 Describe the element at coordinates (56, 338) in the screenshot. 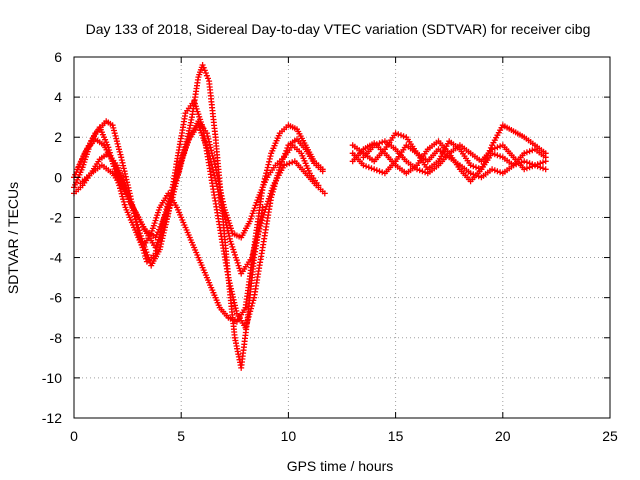

I see `y-tick-label: -8` at that location.